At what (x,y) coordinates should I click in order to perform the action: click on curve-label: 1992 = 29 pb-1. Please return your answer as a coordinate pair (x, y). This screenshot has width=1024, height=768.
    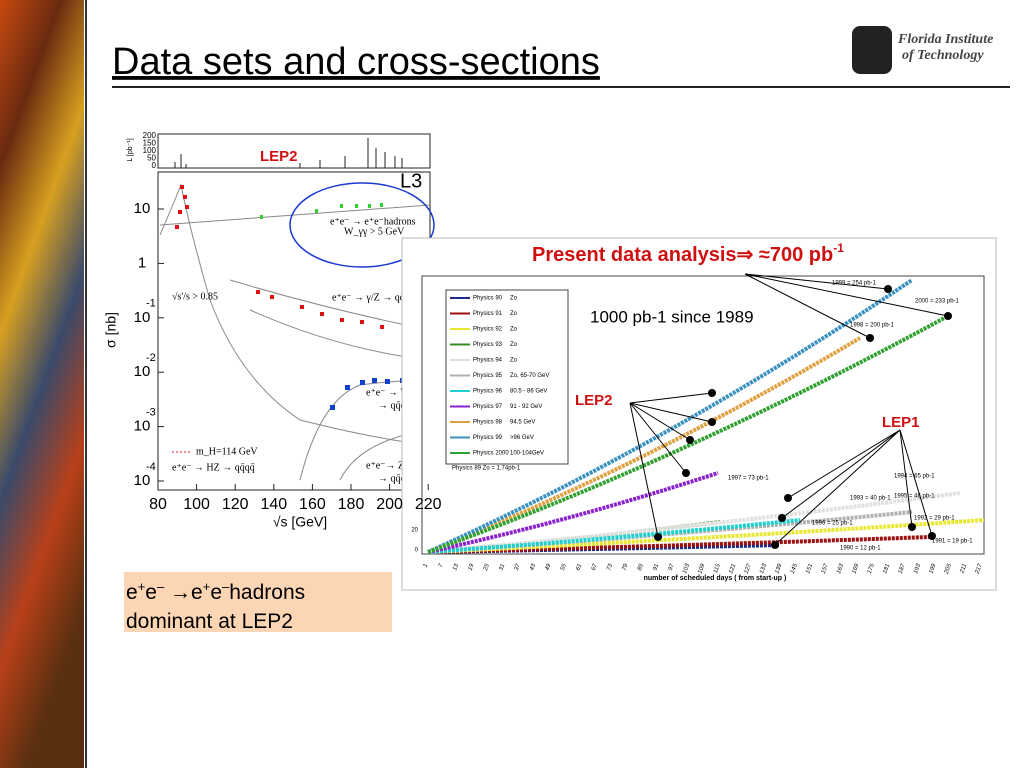
    Looking at the image, I should click on (934, 519).